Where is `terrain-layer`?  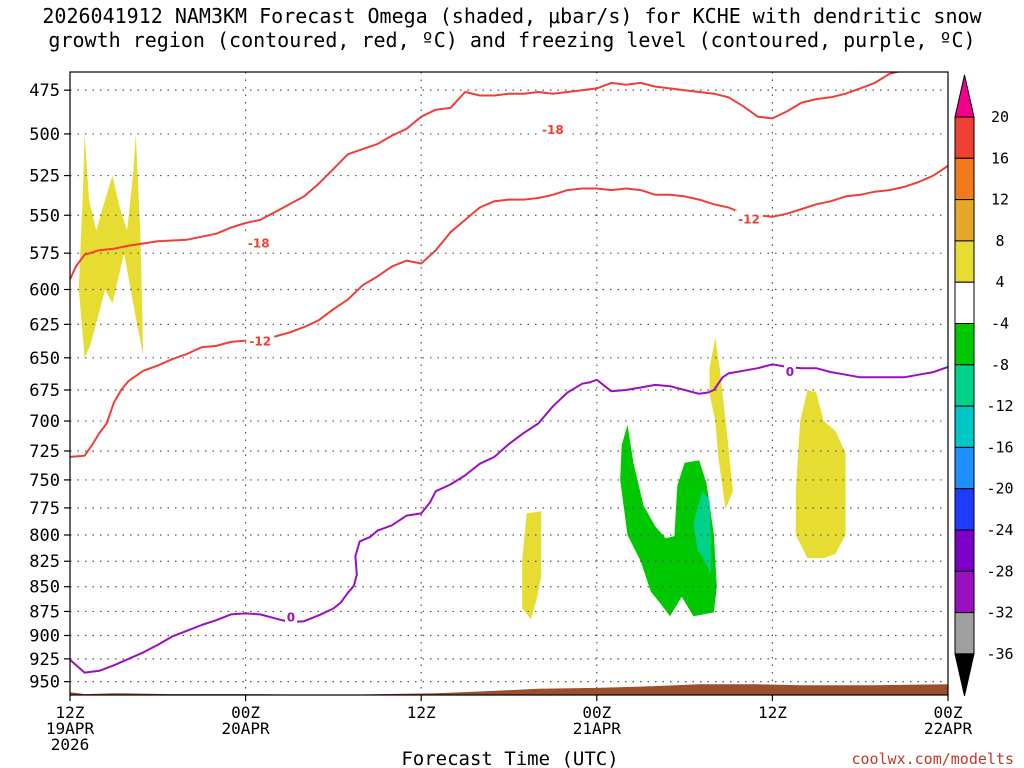
terrain-layer is located at coordinates (509, 689).